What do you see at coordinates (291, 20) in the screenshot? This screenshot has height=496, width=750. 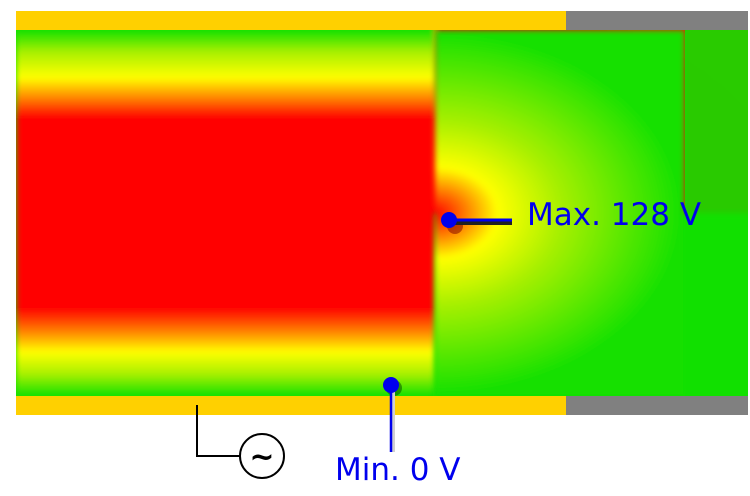 I see `top-electrode` at bounding box center [291, 20].